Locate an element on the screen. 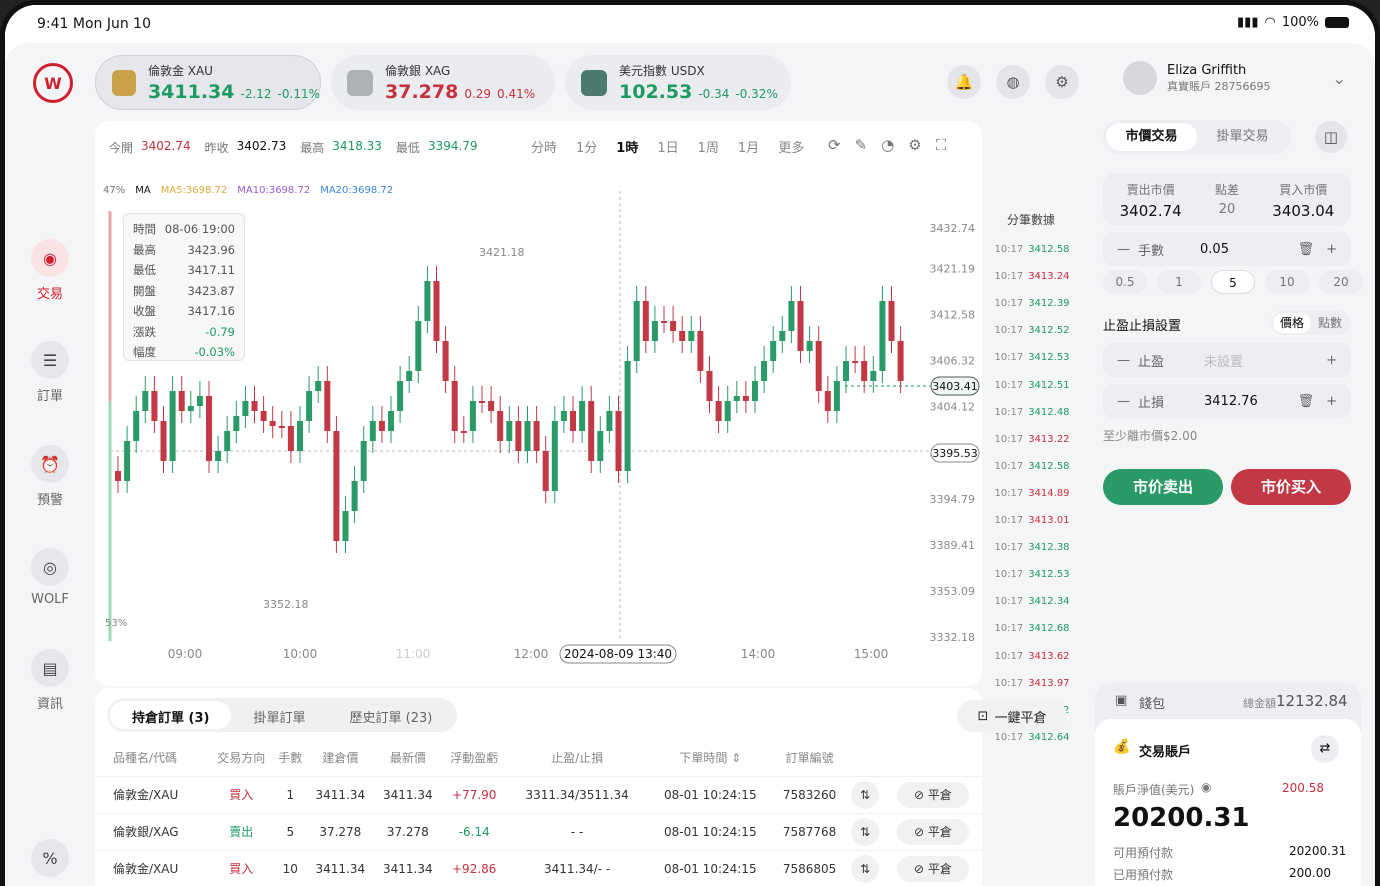  trade-tick-row: 10:17 3412.48 is located at coordinates (1032, 412).